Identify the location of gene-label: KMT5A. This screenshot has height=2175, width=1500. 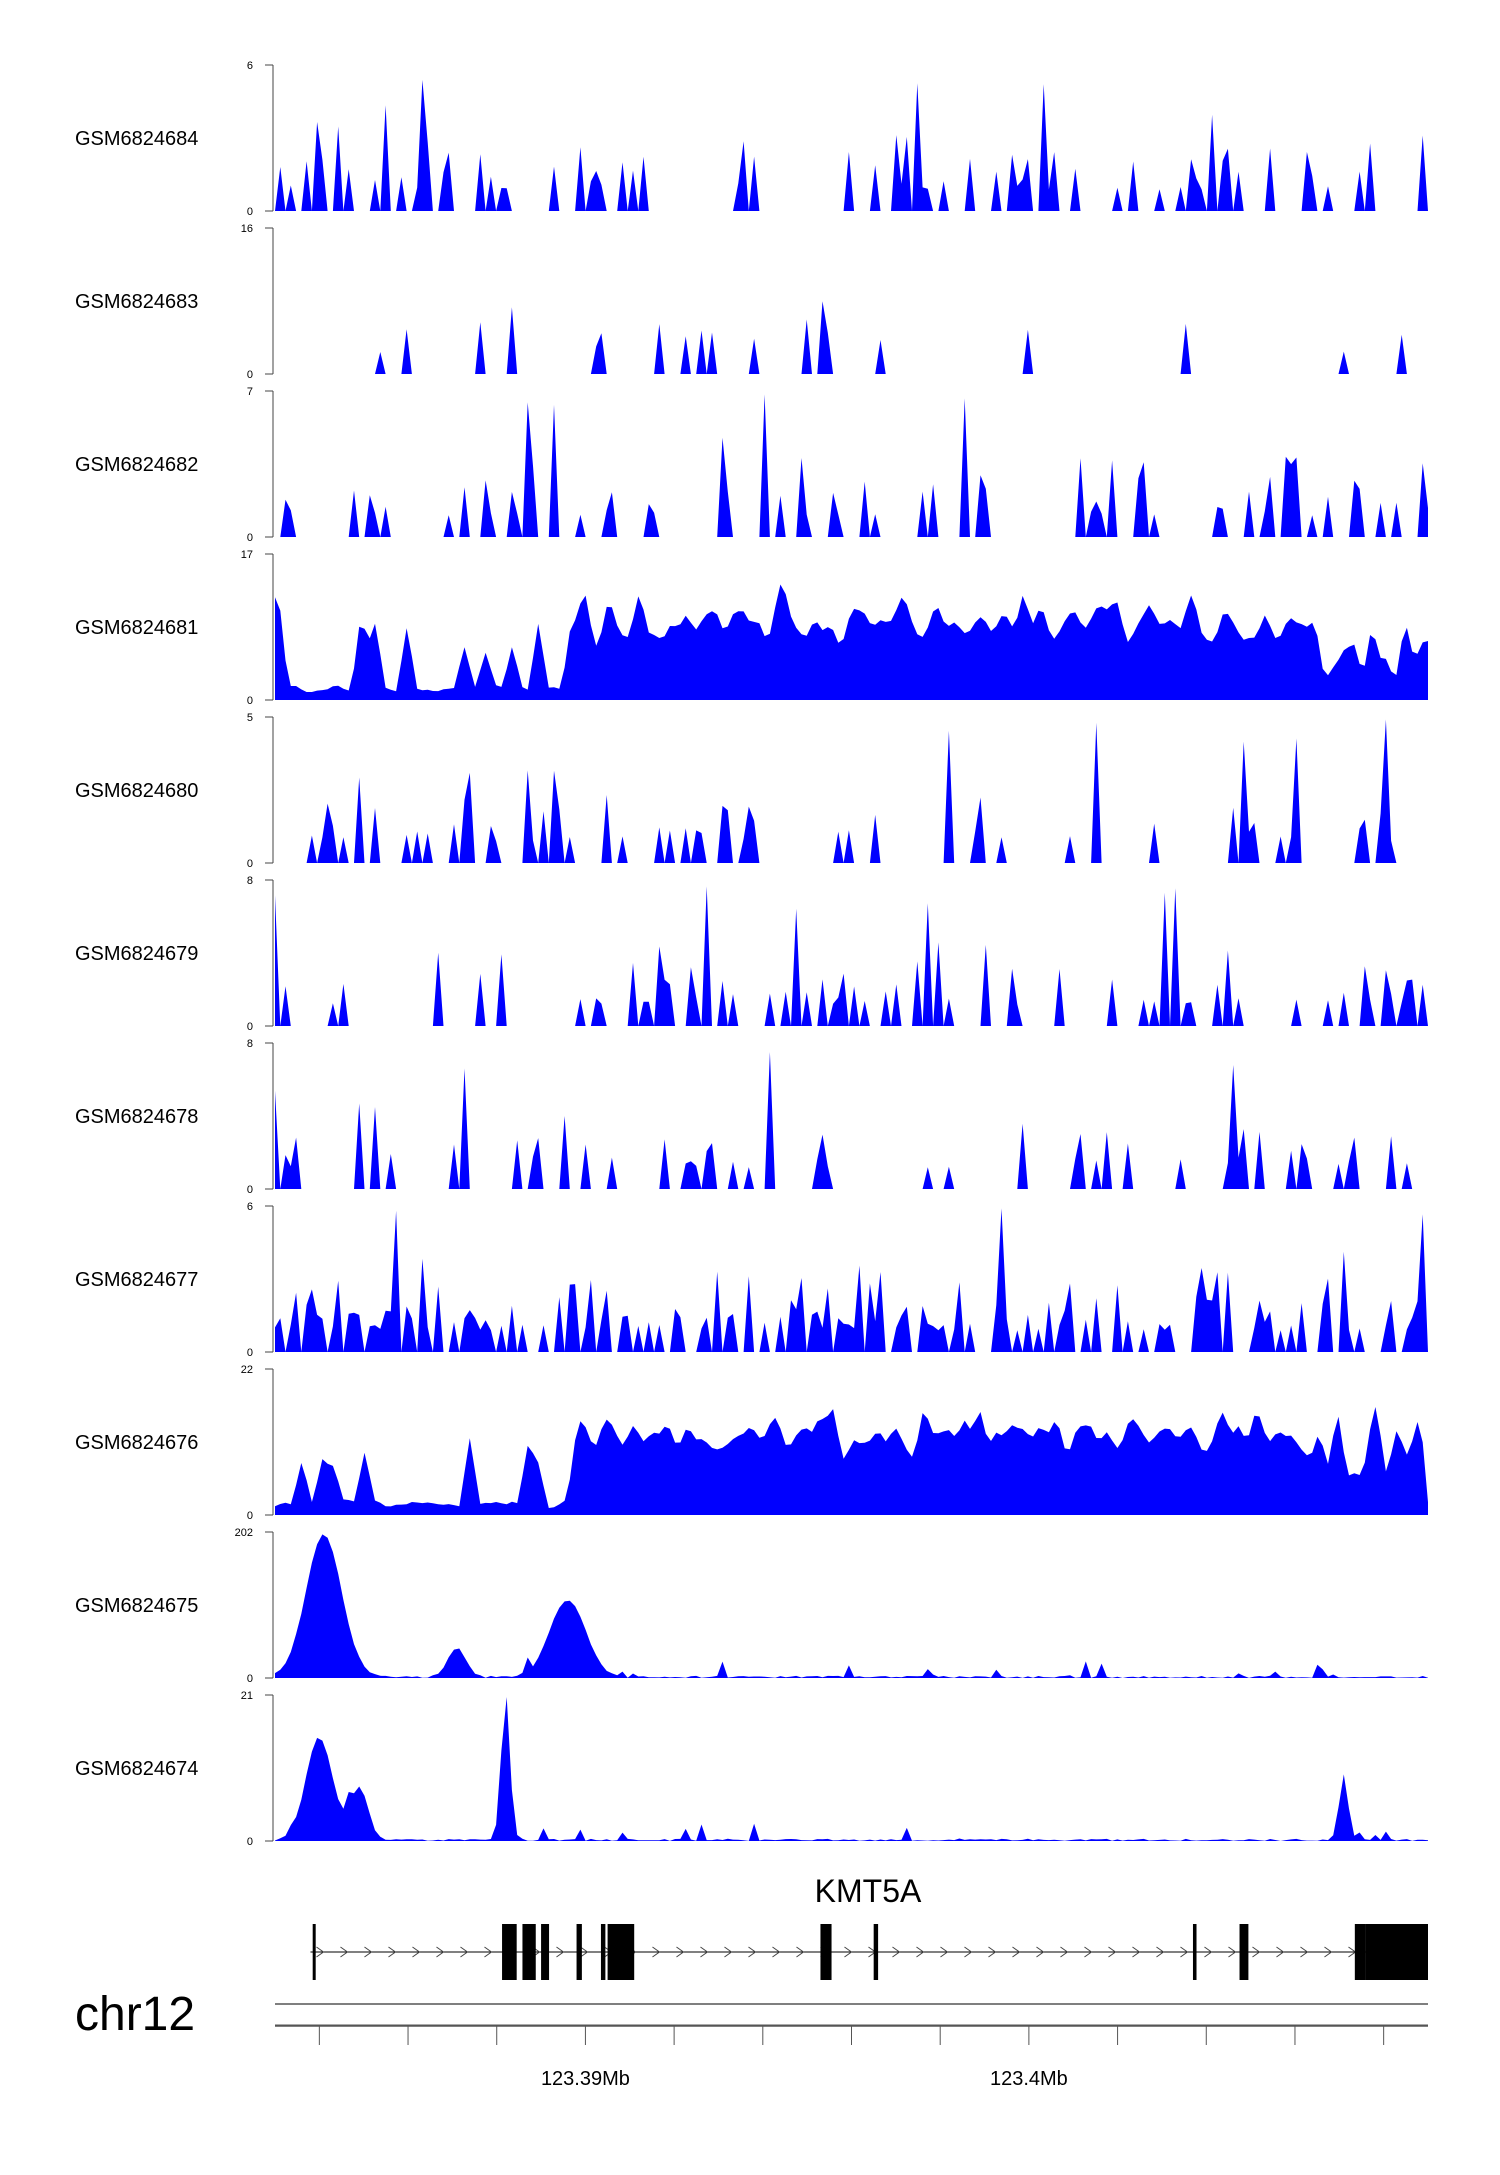
(868, 1891).